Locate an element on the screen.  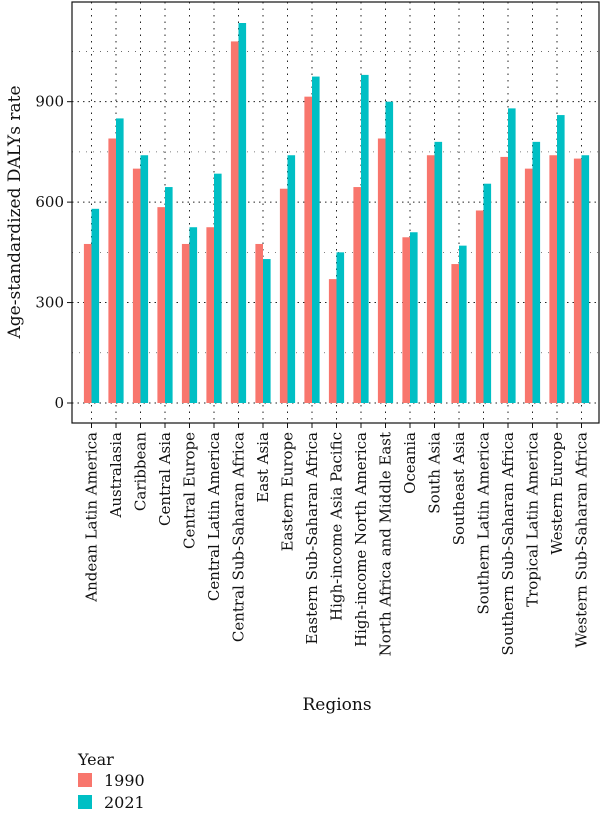
legend-title: Year is located at coordinates (95, 759).